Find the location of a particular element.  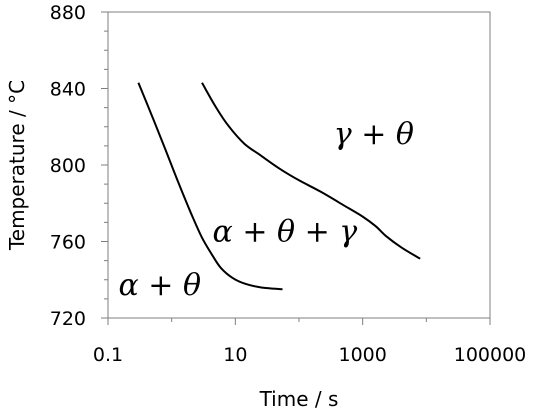

region-label: α + θ + γ is located at coordinates (285, 232).